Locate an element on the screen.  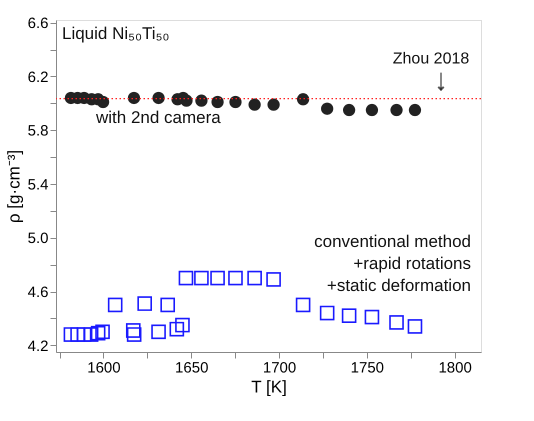
x-tick-label: 1700 is located at coordinates (279, 368).